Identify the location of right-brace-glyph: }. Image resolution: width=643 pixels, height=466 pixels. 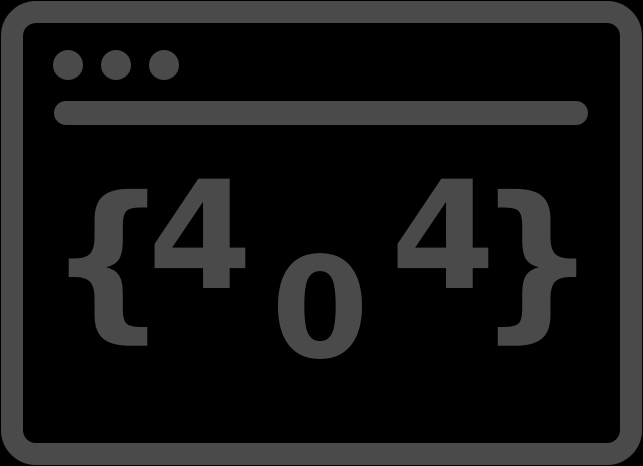
(536, 260).